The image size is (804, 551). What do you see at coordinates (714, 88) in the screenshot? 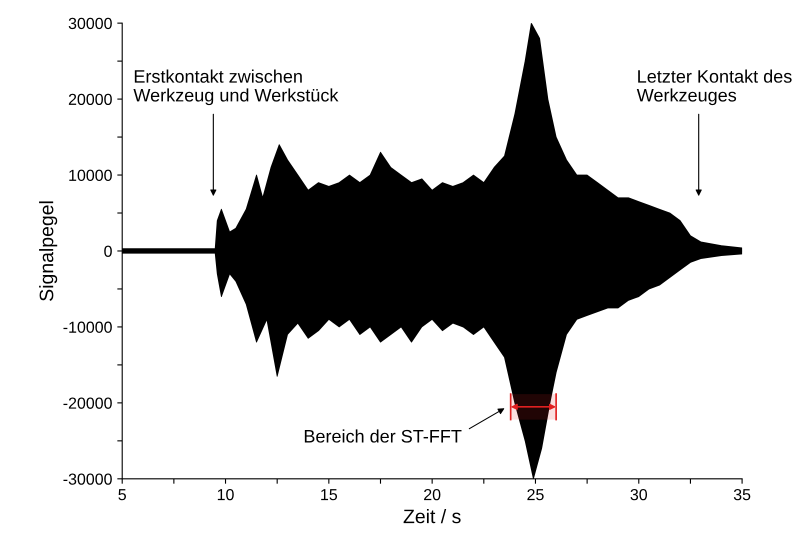
I see `annotation: Letzter Kontakt des Werkzeuges` at bounding box center [714, 88].